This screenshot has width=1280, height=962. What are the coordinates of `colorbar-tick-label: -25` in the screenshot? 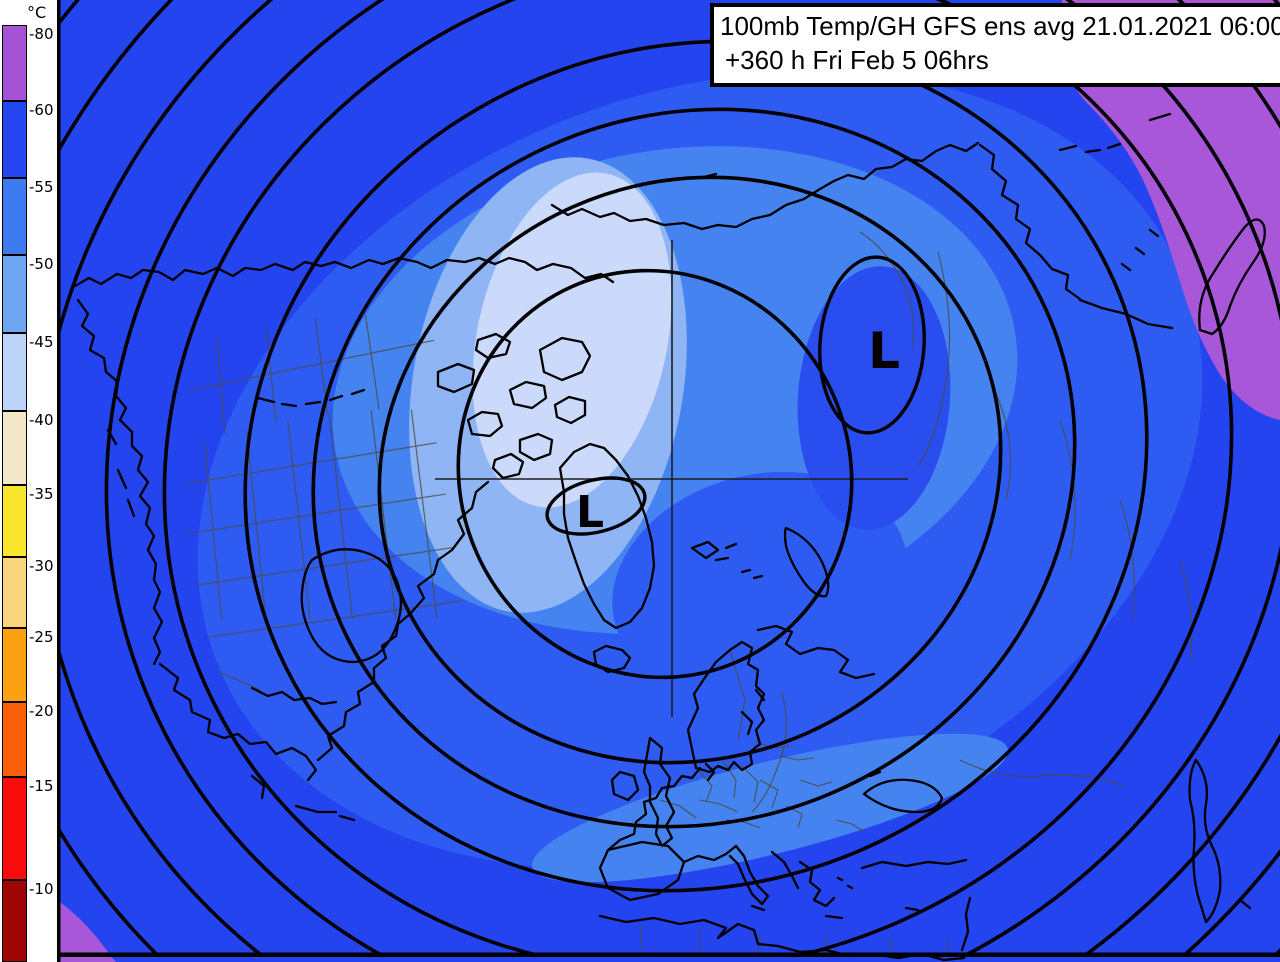 It's located at (41, 637).